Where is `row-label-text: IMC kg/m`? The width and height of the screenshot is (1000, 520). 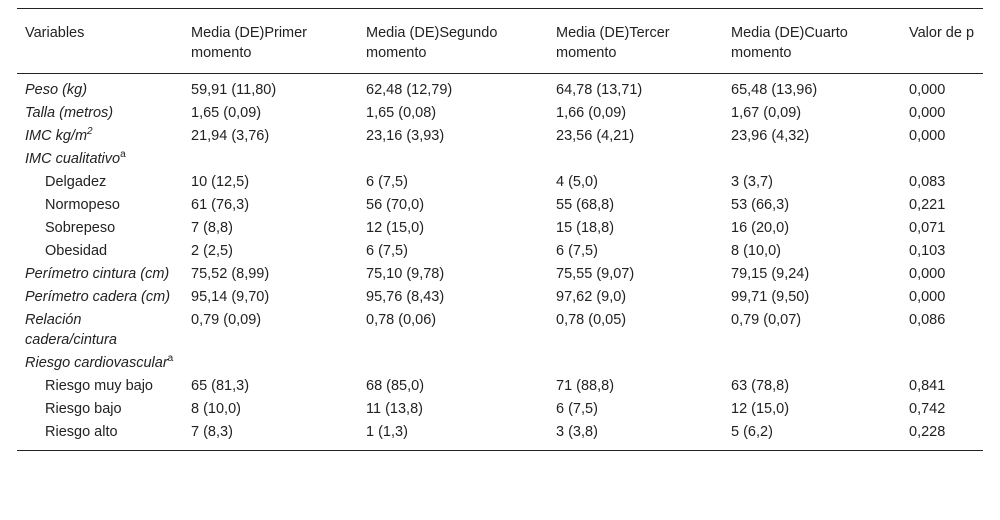 row-label-text: IMC kg/m is located at coordinates (56, 136).